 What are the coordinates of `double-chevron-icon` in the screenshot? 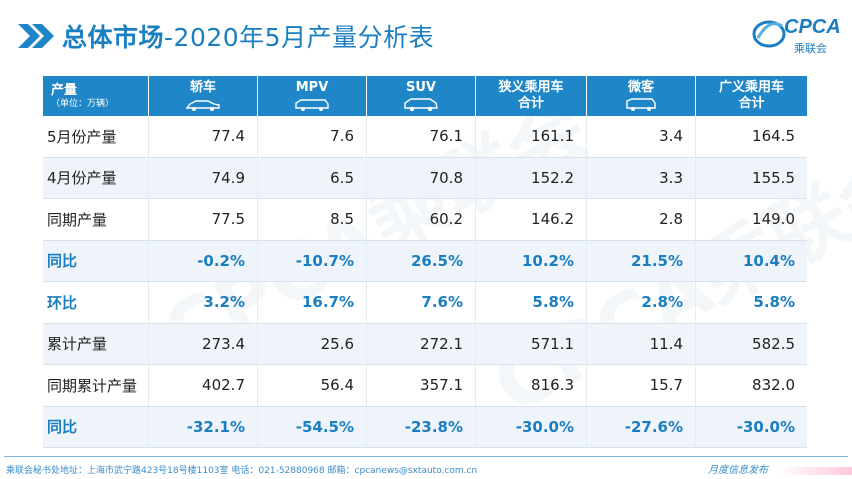 It's located at (36, 36).